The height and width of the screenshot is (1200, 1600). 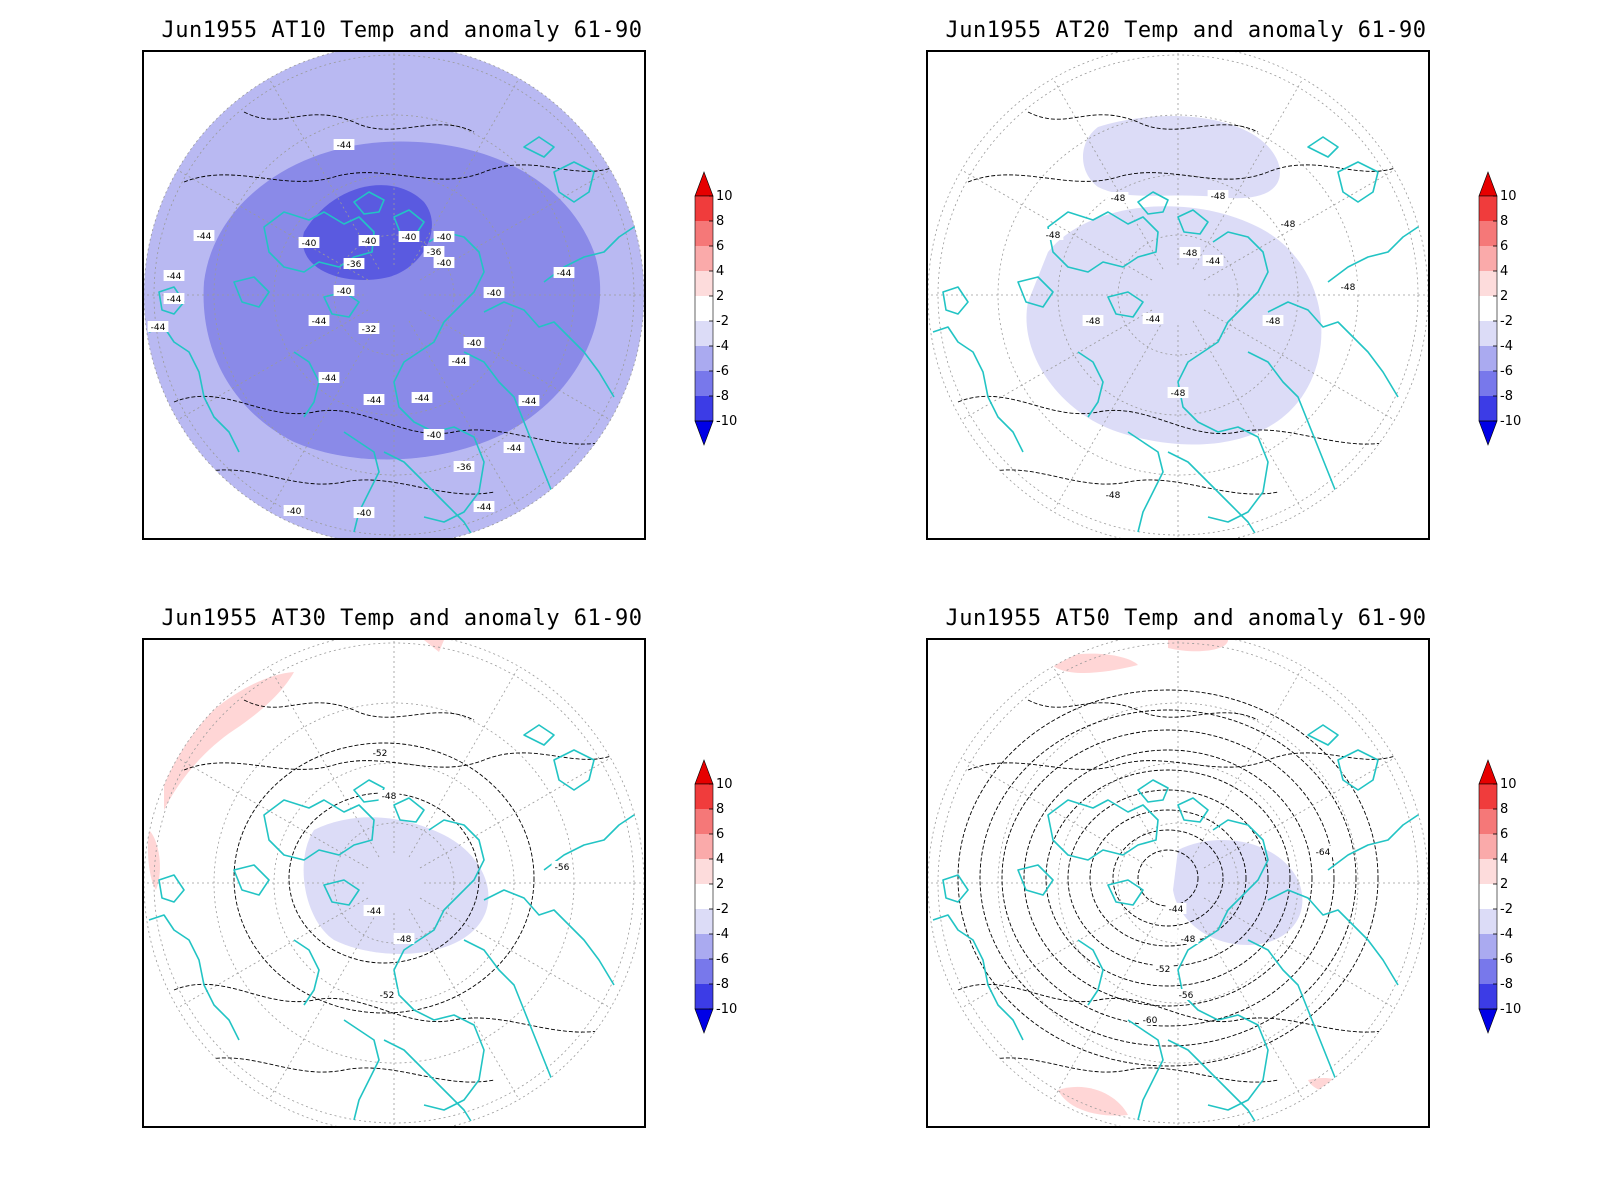 What do you see at coordinates (1178, 394) in the screenshot?
I see `svg-text: -48` at bounding box center [1178, 394].